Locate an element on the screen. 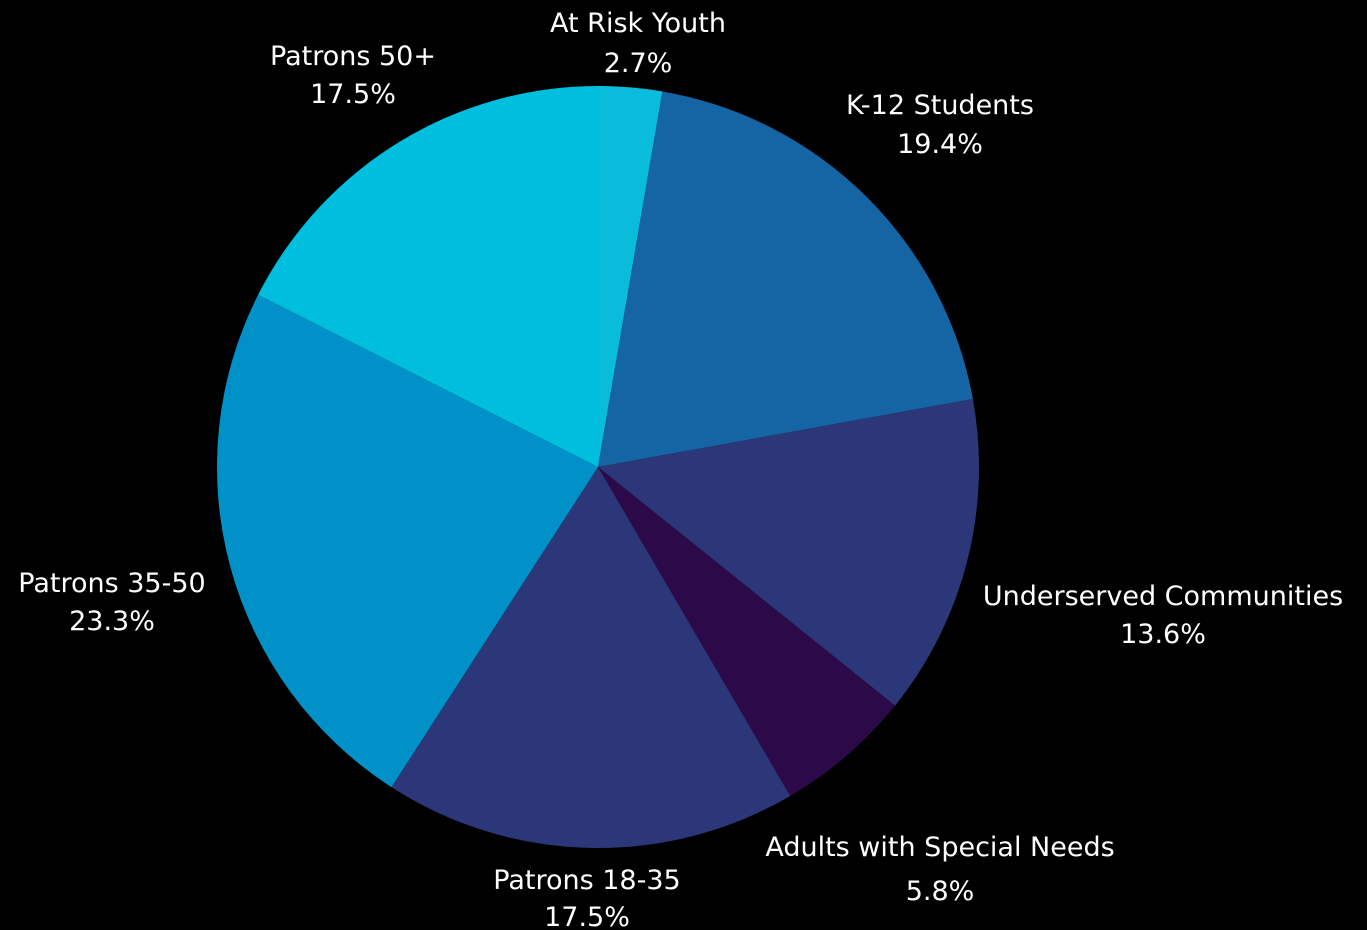 The height and width of the screenshot is (930, 1367). slice-percent-label: 2.7% is located at coordinates (638, 63).